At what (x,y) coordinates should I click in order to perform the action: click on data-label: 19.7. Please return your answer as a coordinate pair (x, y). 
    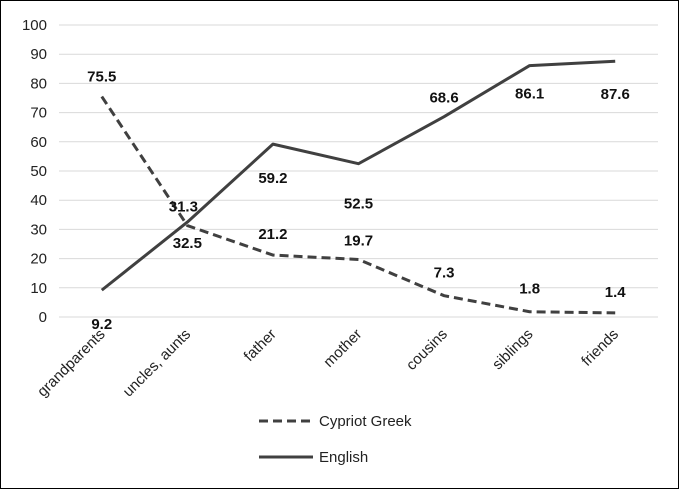
    Looking at the image, I should click on (358, 240).